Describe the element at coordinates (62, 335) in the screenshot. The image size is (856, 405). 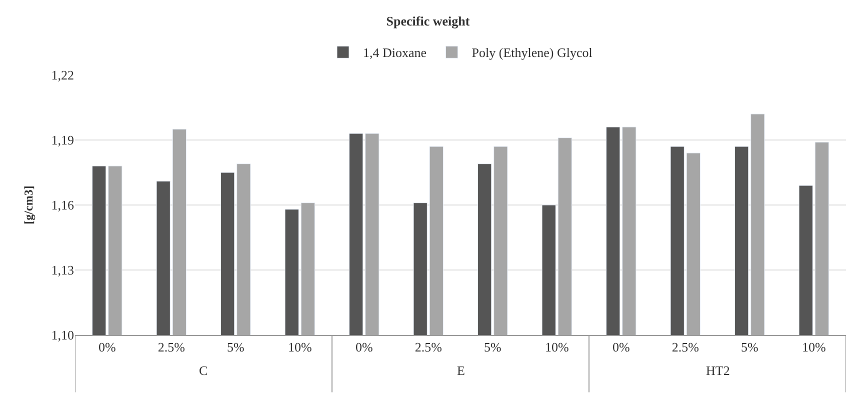
I see `y-tick-label: 1,10` at that location.